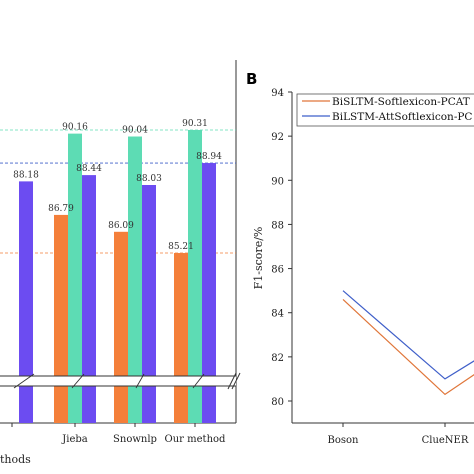 This screenshot has width=474, height=474. What do you see at coordinates (135, 439) in the screenshot?
I see `x-tick-label-2: Snownlp` at bounding box center [135, 439].